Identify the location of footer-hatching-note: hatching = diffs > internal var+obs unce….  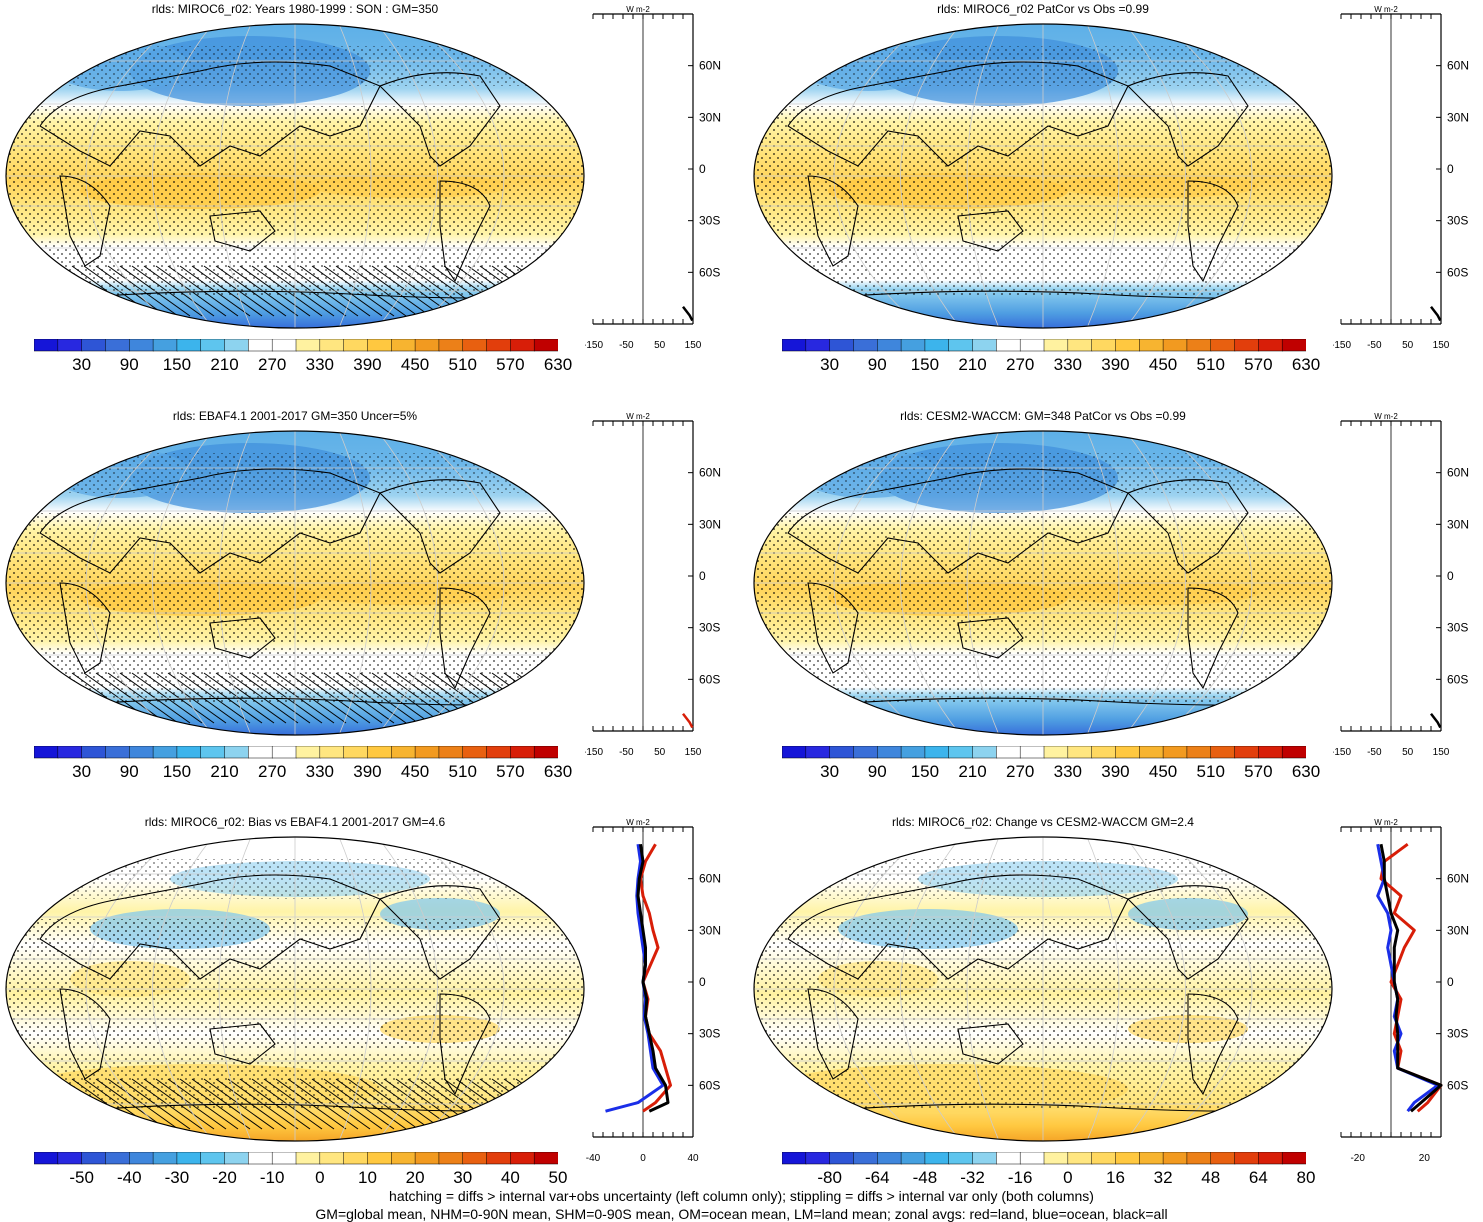
(741, 1196).